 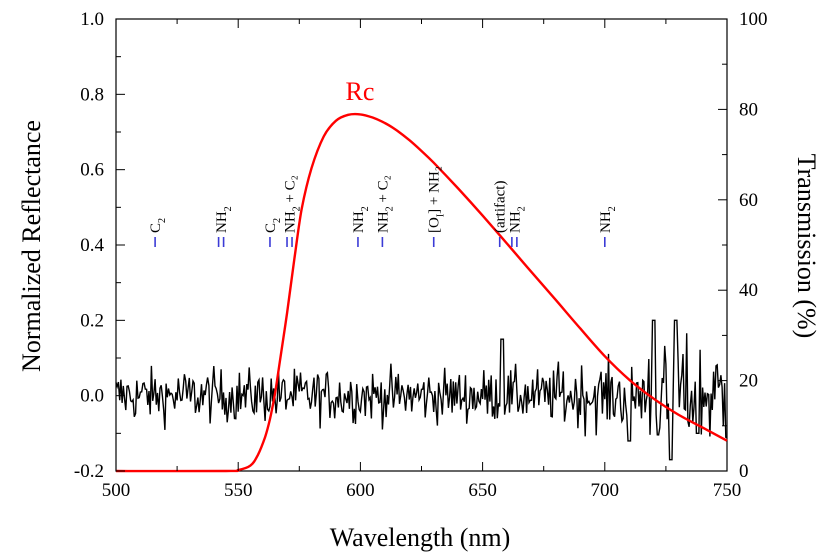 I want to click on annotation-species: (artifact), so click(x=501, y=207).